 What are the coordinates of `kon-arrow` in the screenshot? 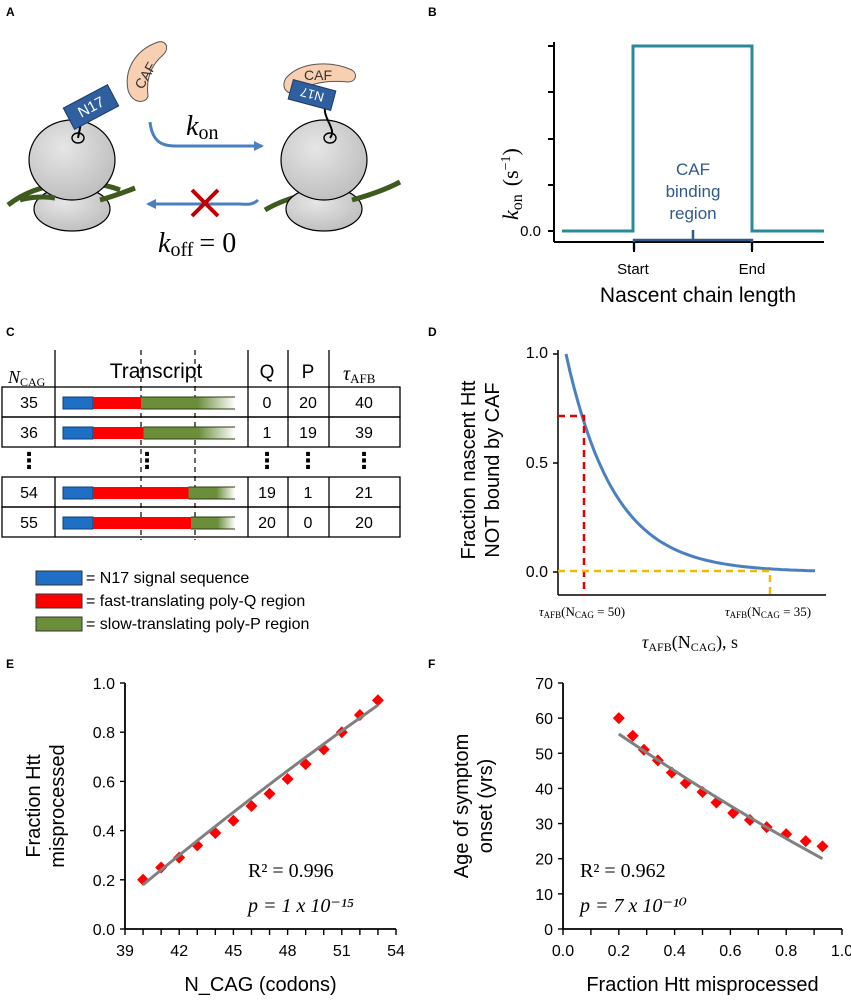 It's located at (206, 136).